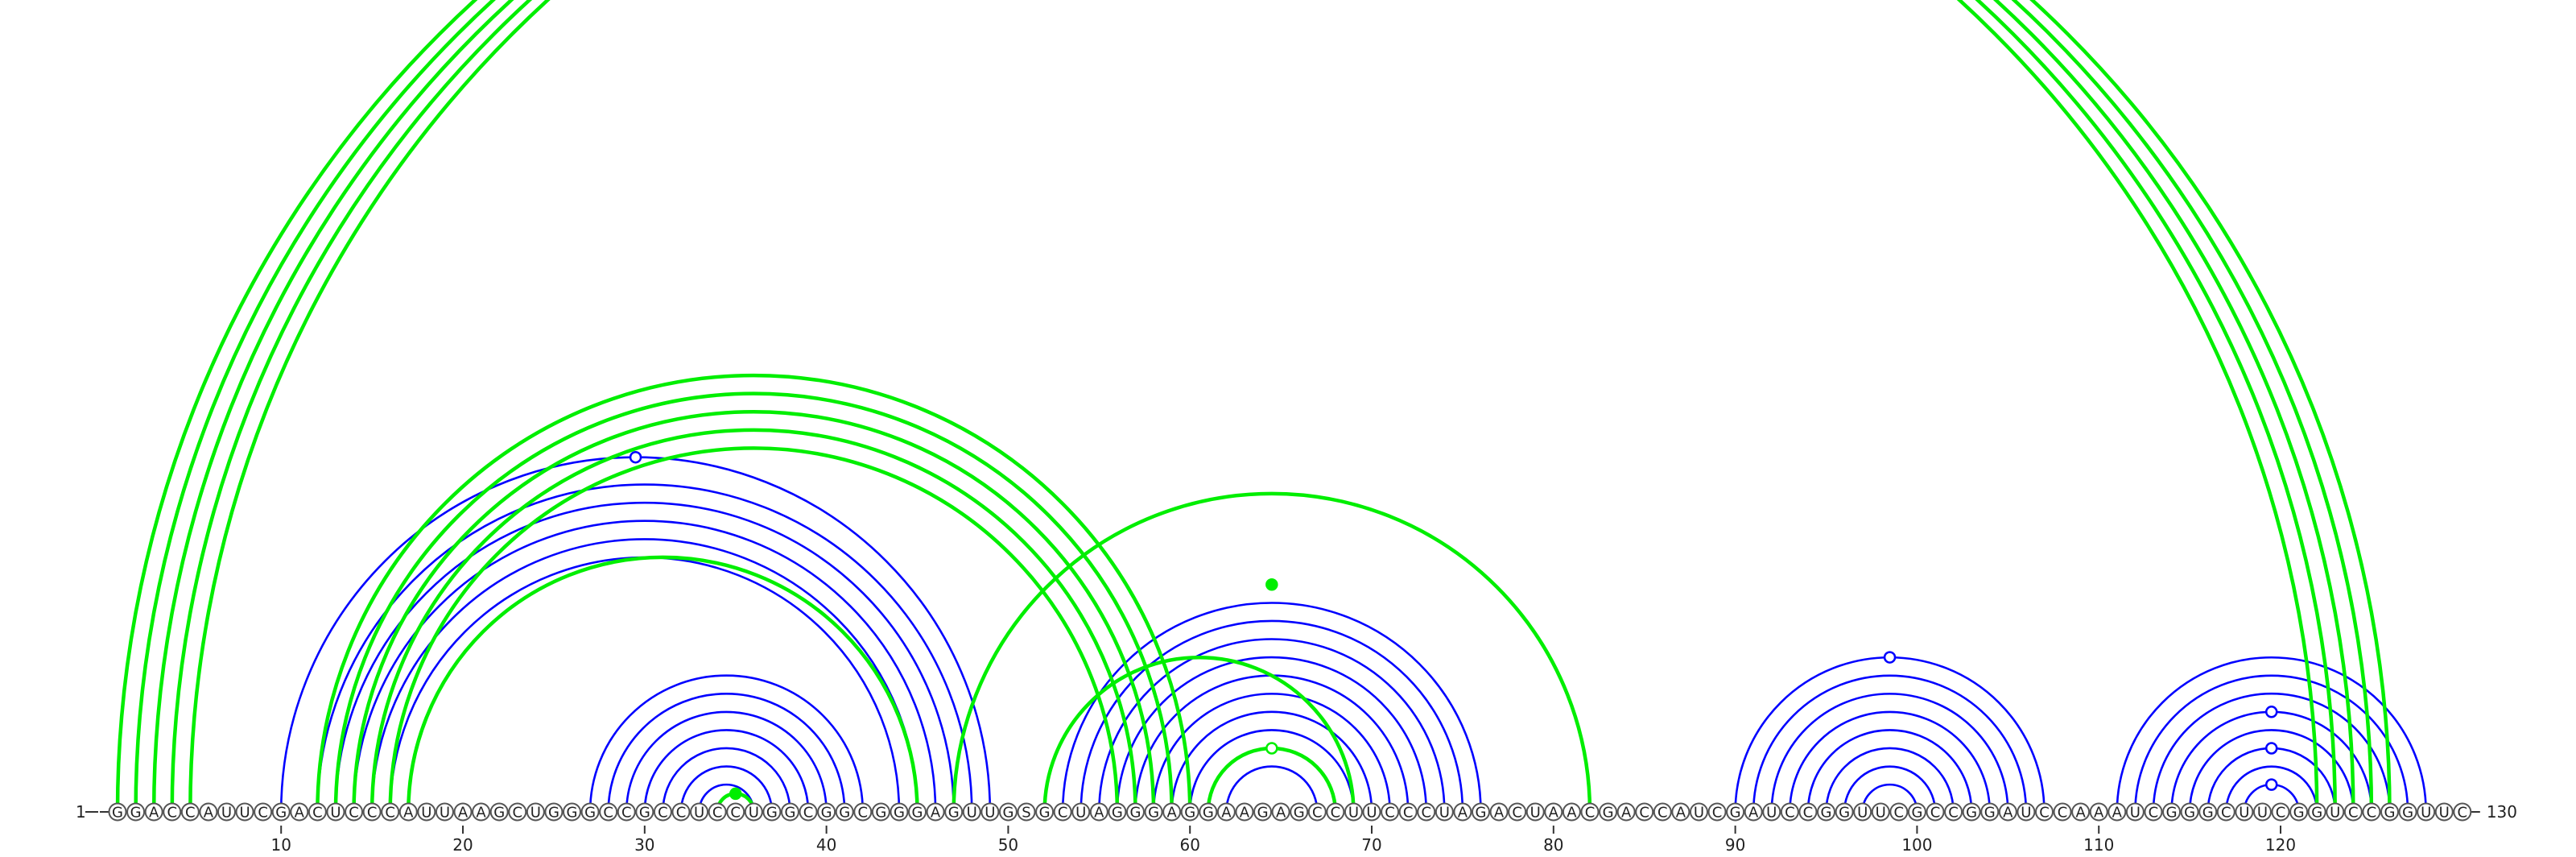 The height and width of the screenshot is (857, 2576). Describe the element at coordinates (644, 845) in the screenshot. I see `tick-label: 30` at that location.